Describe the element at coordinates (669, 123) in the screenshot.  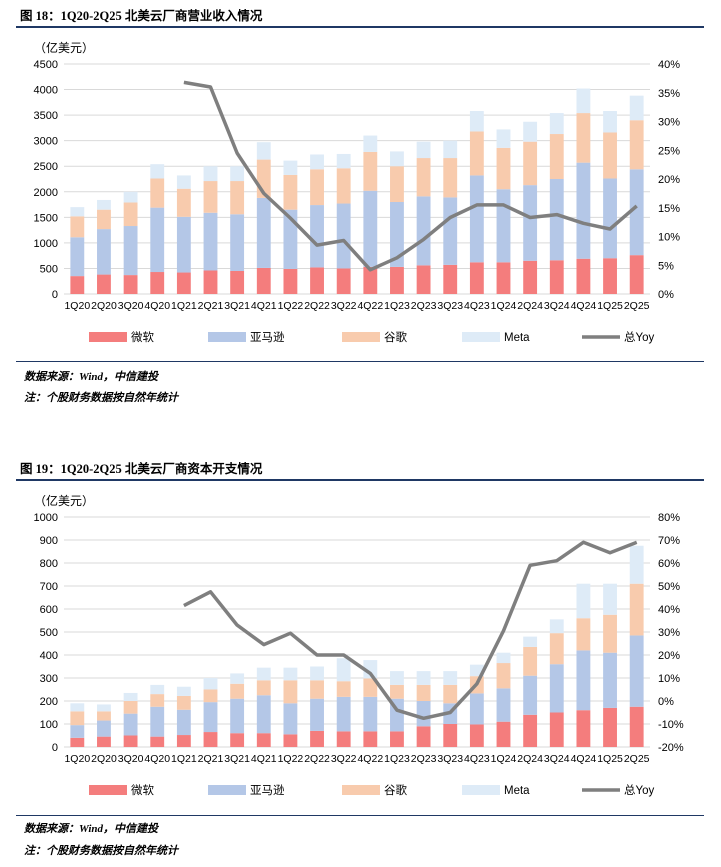
I see `y2-tick-label: 30%` at that location.